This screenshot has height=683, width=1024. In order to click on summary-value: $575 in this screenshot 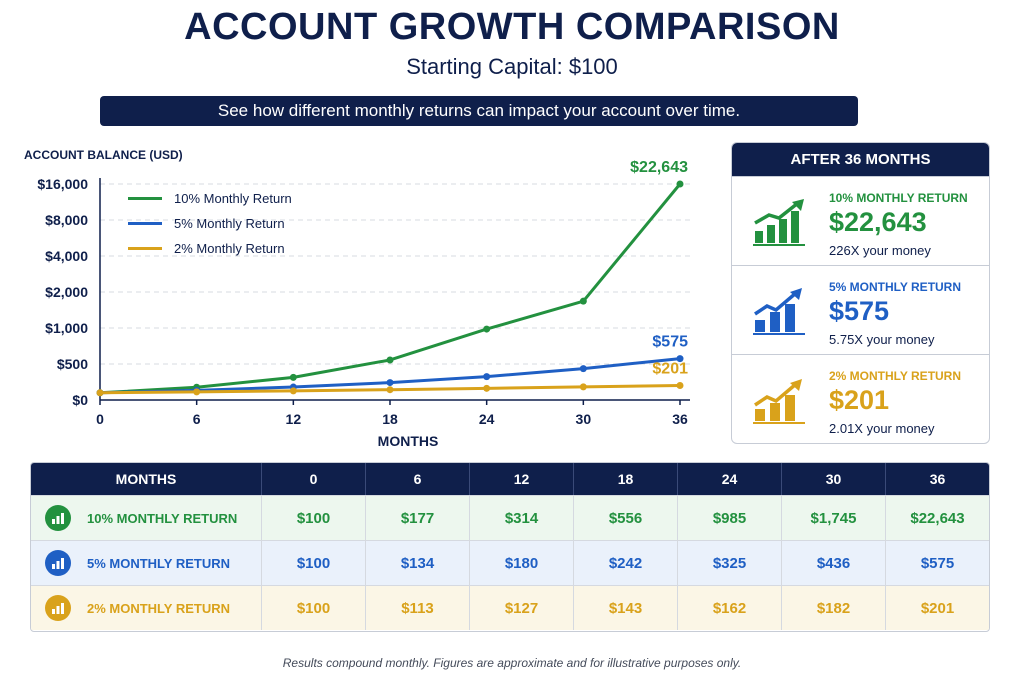, I will do `click(859, 311)`.